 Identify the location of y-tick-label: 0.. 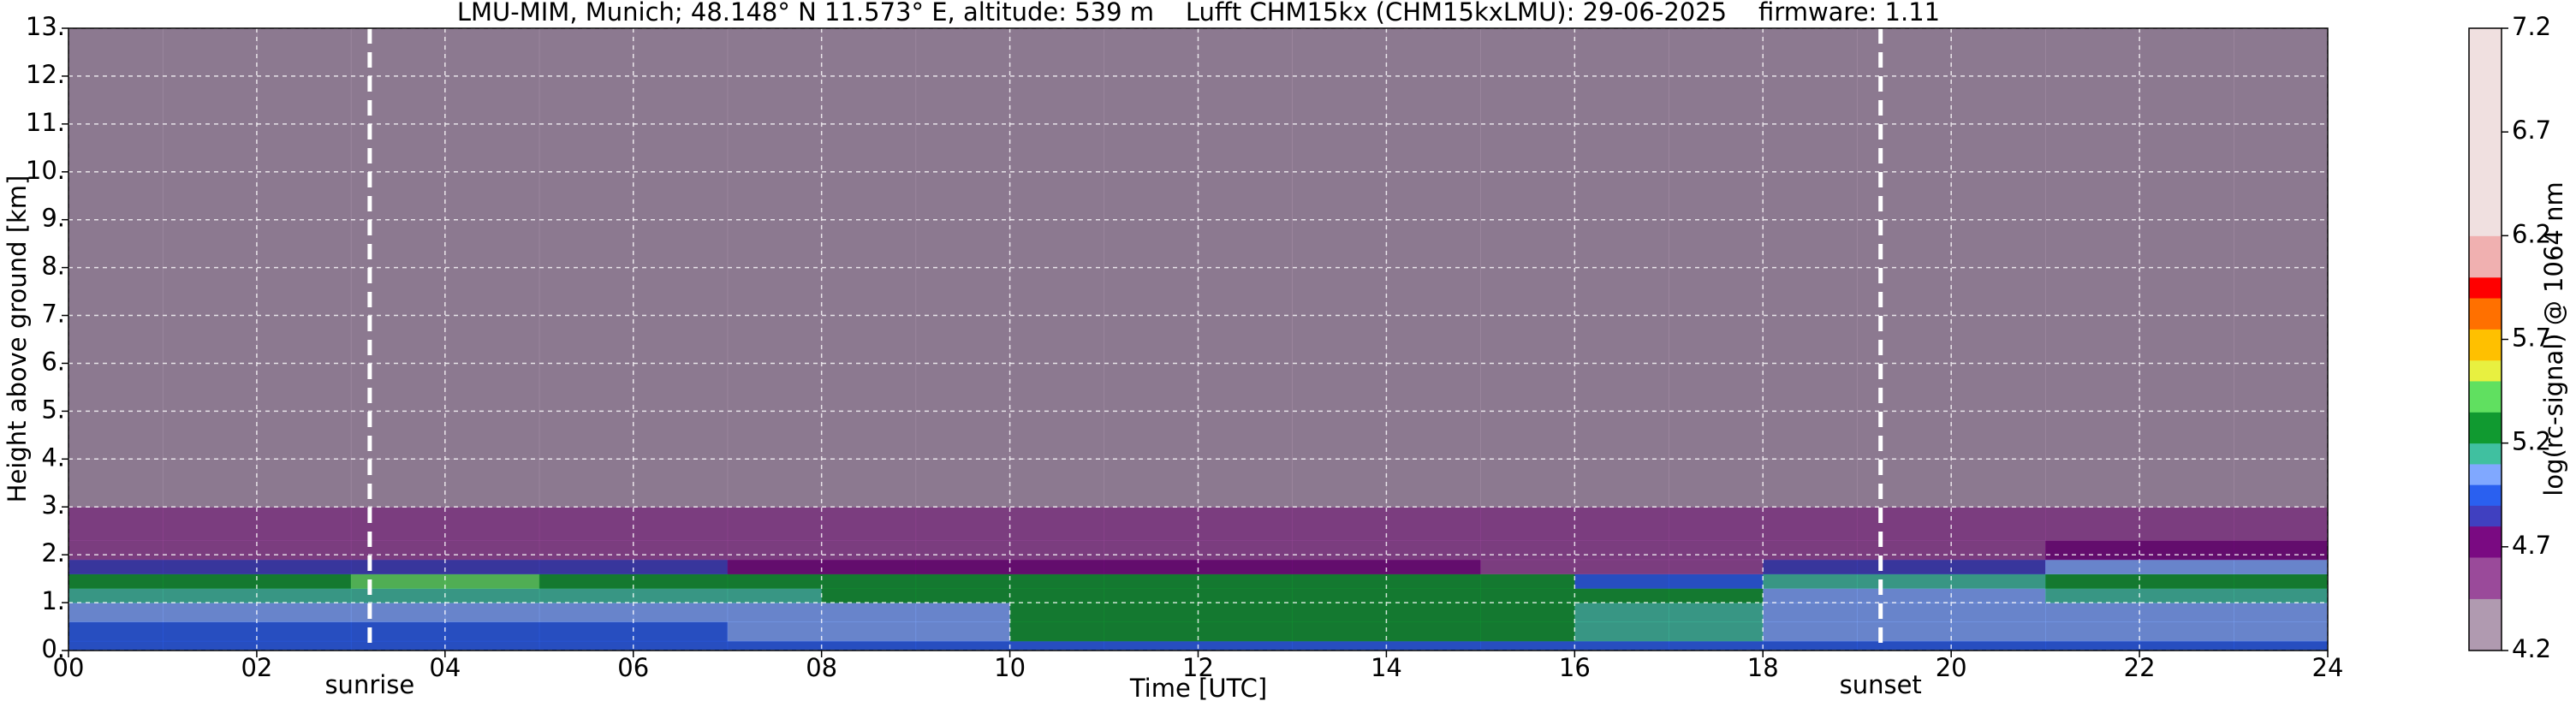
(53, 648).